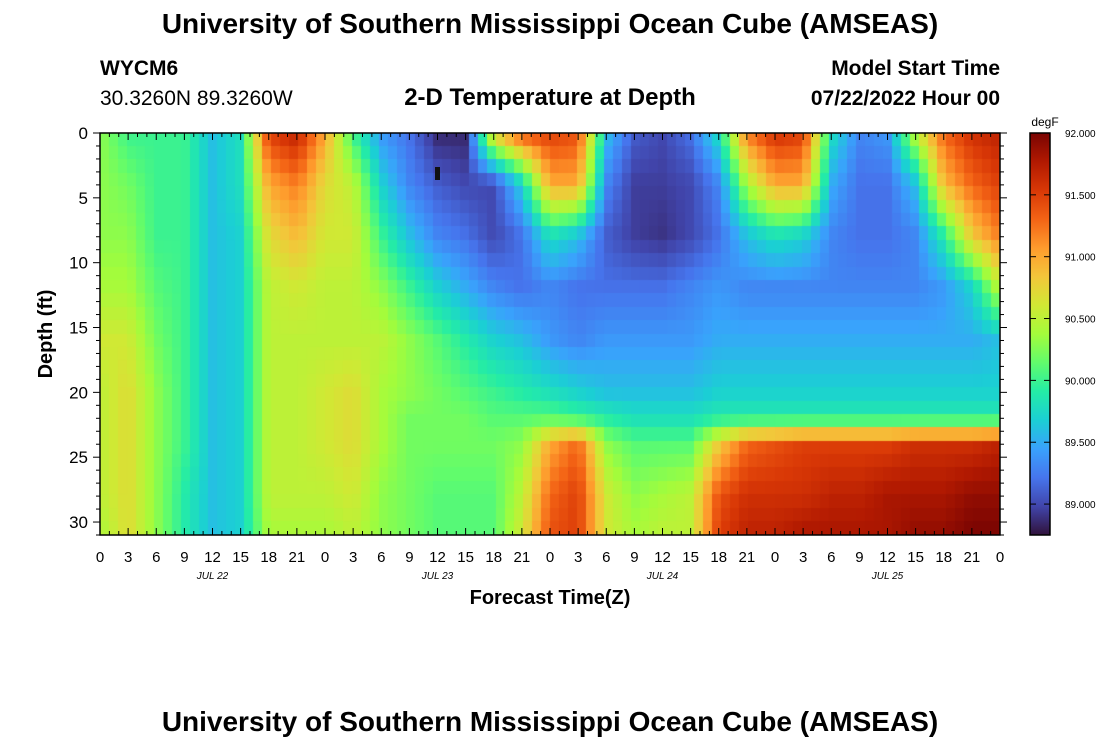  What do you see at coordinates (437, 173) in the screenshot?
I see `station-marker` at bounding box center [437, 173].